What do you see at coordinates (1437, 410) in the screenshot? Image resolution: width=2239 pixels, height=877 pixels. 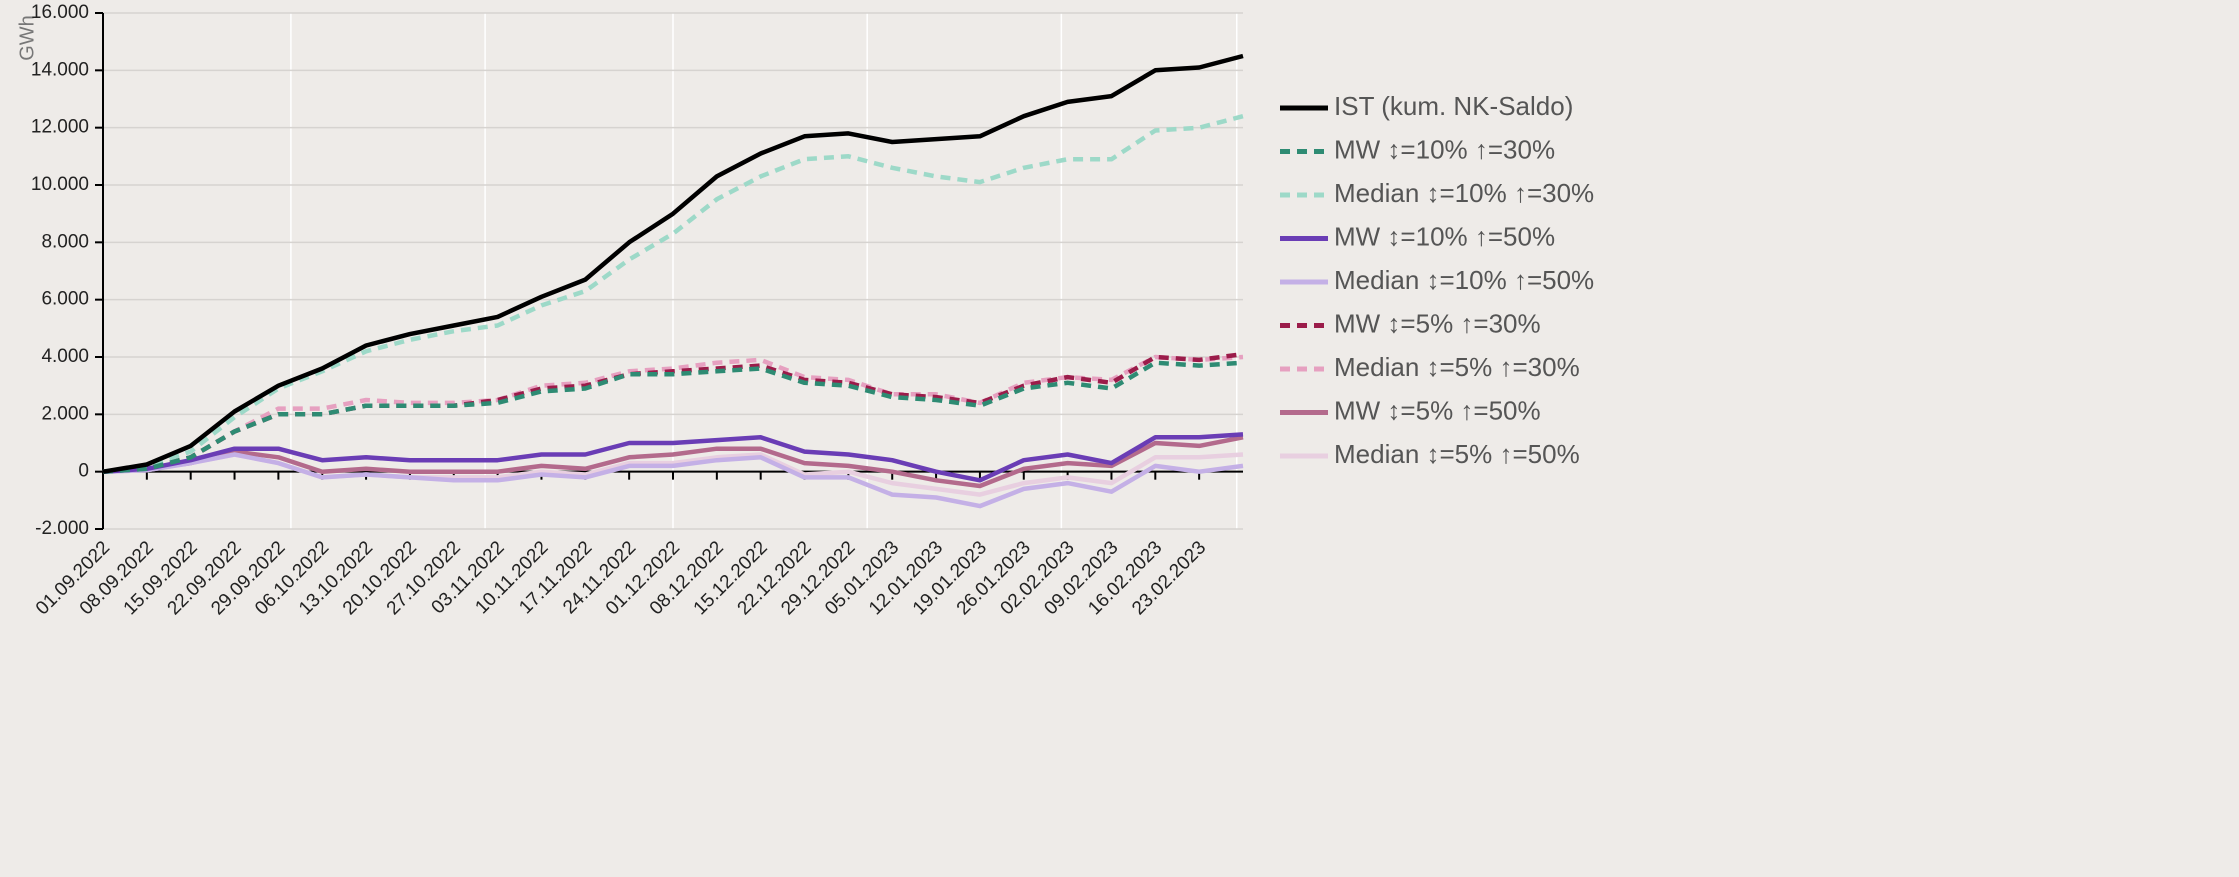 I see `legend-label: MW ↕=5% ↑=50%` at bounding box center [1437, 410].